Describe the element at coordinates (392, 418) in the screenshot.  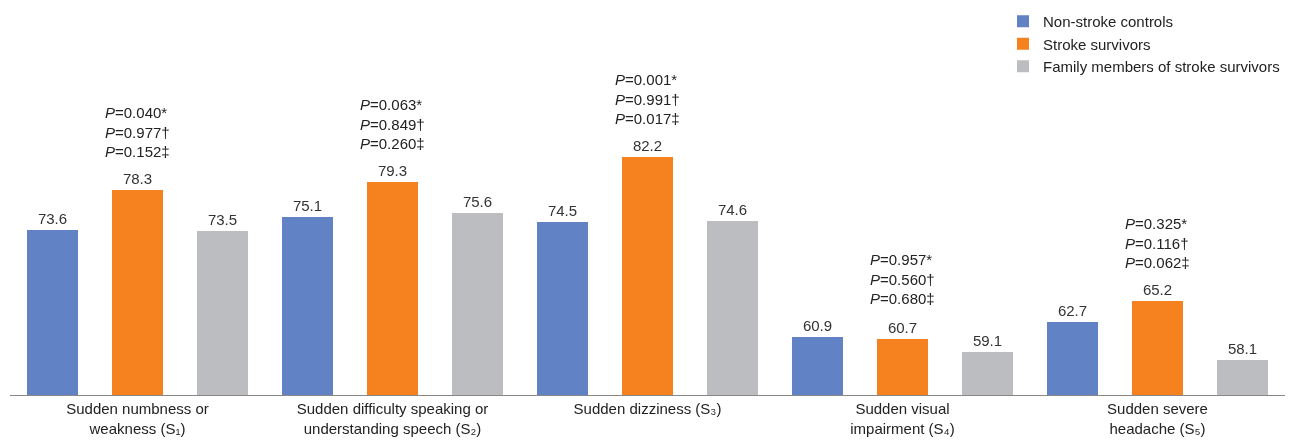
I see `x-tick-label: Sudden difficulty speaking or understanding speech (S₂)` at that location.